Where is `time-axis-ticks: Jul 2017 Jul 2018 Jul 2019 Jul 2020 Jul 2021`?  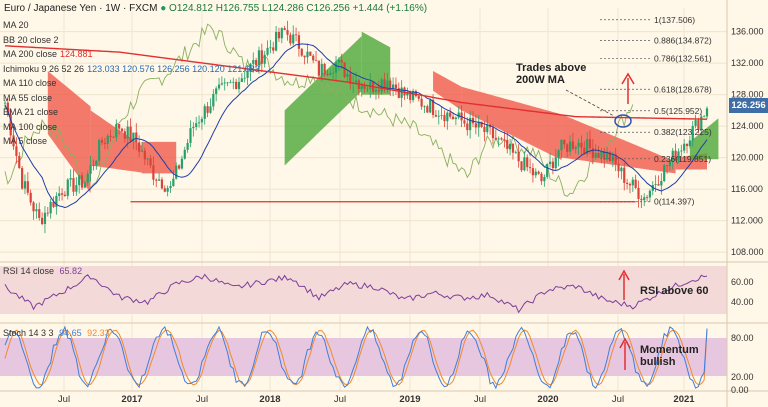
time-axis-ticks: Jul 2017 Jul 2018 Jul 2019 Jul 2020 Jul 2021 is located at coordinates (376, 399).